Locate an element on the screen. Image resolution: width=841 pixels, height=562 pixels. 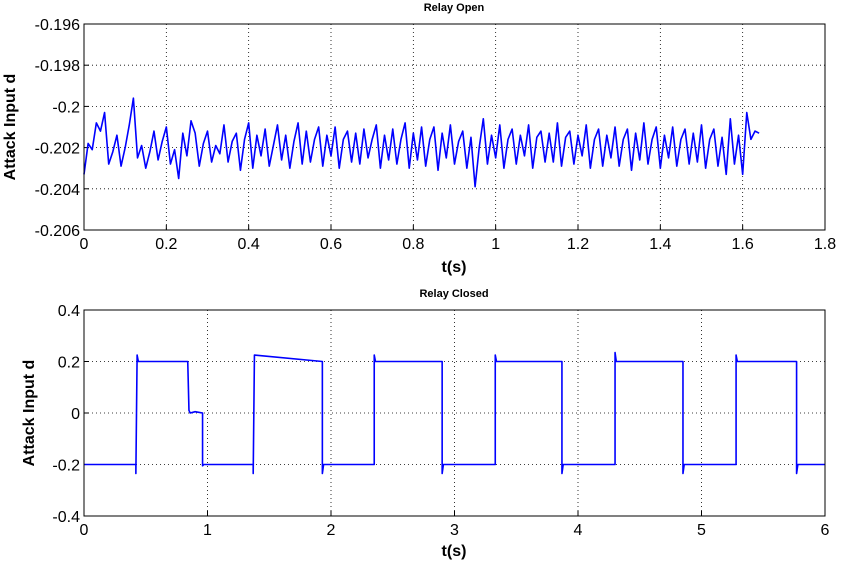
x-tick-label: 0.4 is located at coordinates (249, 244).